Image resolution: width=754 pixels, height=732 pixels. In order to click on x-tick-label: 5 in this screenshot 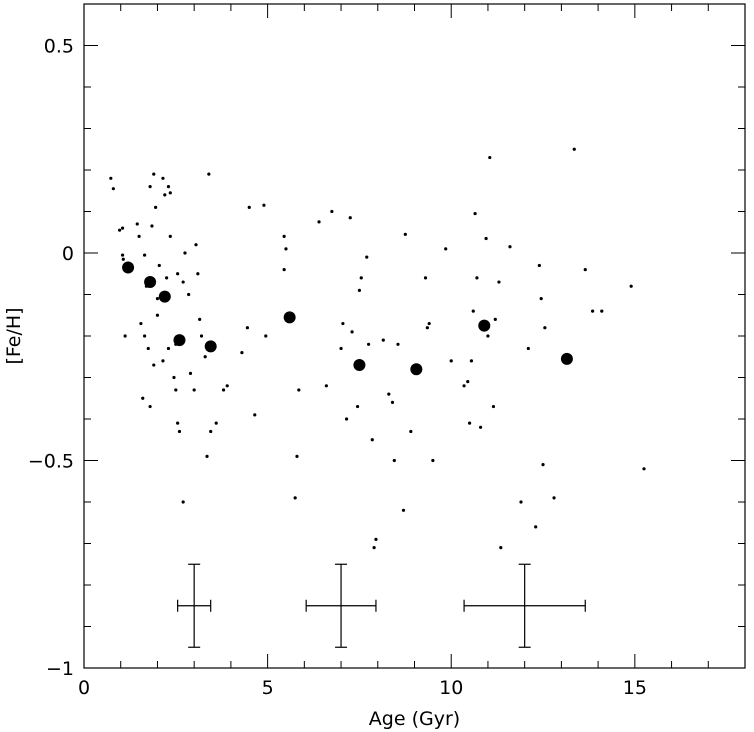, I will do `click(268, 688)`.